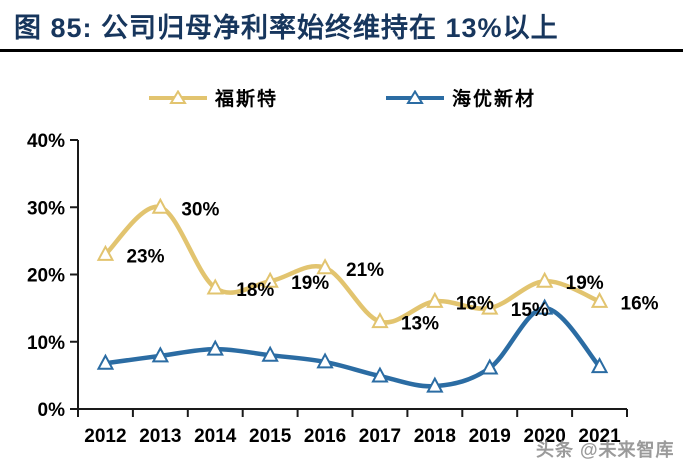 The height and width of the screenshot is (468, 683). What do you see at coordinates (286, 28) in the screenshot?
I see `figure-title: 图 85: 公司归母净利率始终维持在 13%以上` at bounding box center [286, 28].